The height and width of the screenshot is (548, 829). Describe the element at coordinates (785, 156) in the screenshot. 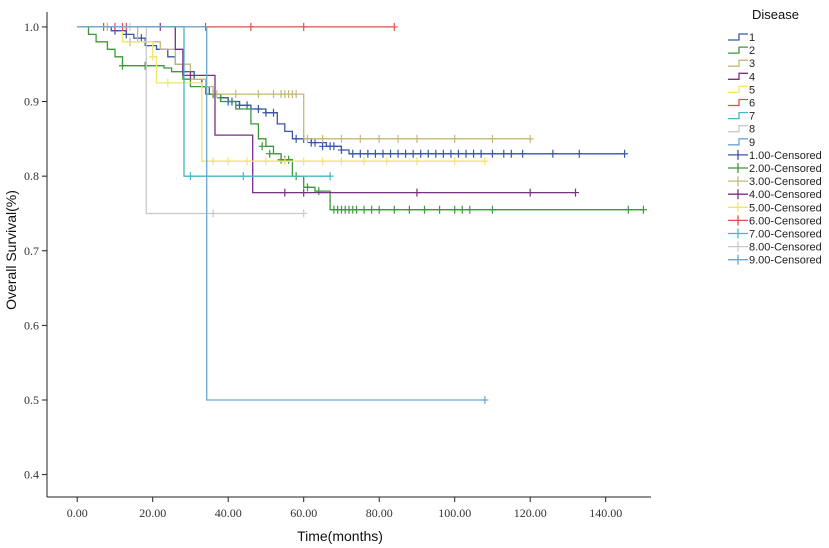

I see `legend-entry: 1.00-Censored` at that location.